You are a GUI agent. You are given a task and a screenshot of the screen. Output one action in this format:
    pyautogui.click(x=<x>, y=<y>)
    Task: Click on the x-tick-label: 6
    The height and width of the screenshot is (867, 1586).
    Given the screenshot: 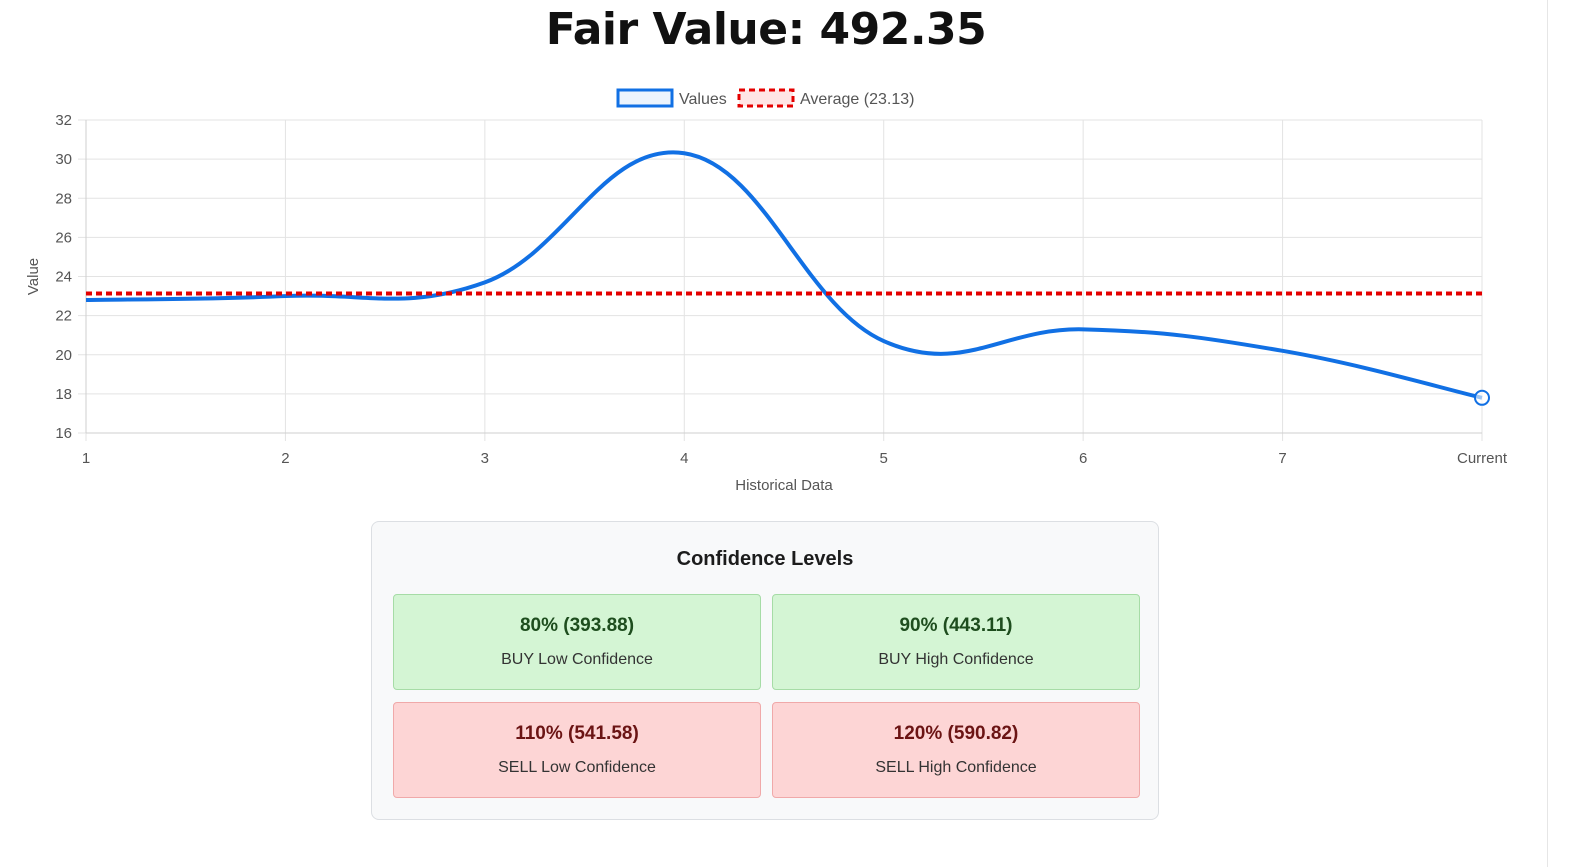 What is the action you would take?
    pyautogui.click(x=1083, y=458)
    